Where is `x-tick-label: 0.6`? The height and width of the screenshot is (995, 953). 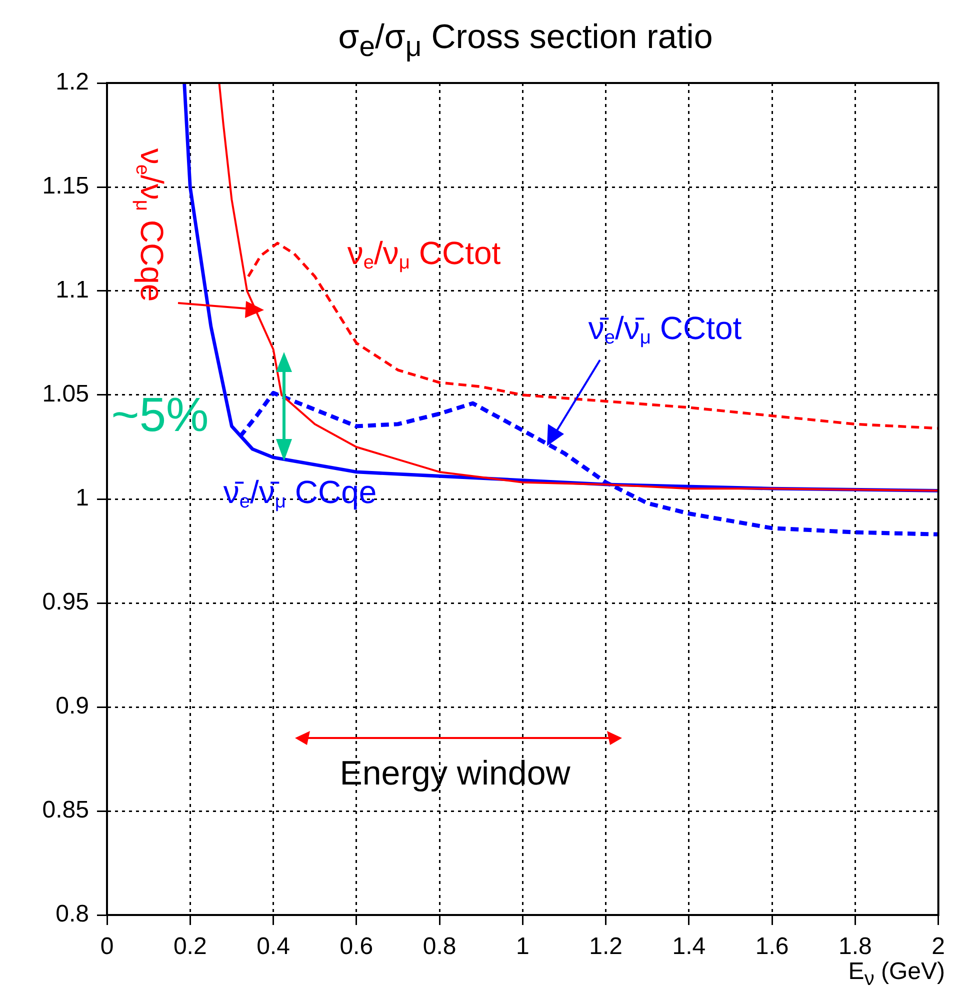 x-tick-label: 0.6 is located at coordinates (357, 946).